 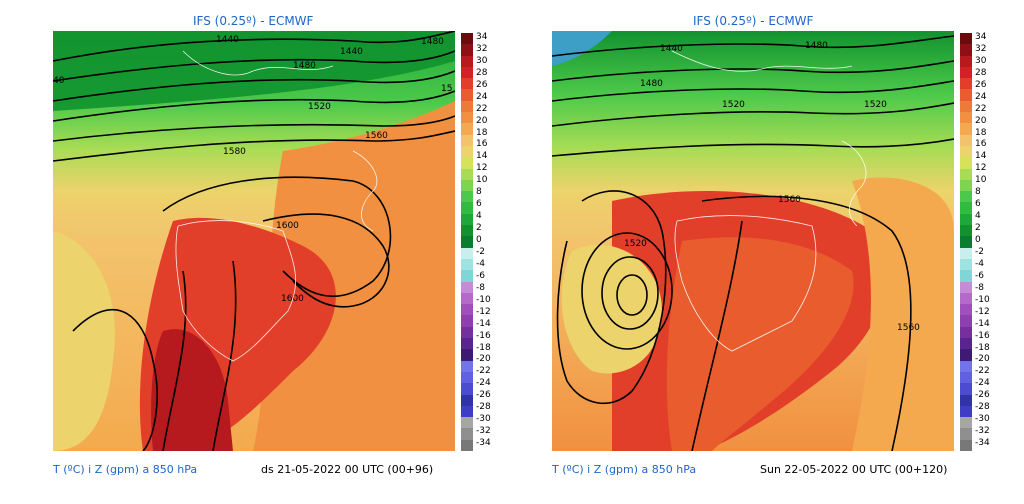 What do you see at coordinates (253, 21) in the screenshot?
I see `panel-title: IFS (0.25º) - ECMWF` at bounding box center [253, 21].